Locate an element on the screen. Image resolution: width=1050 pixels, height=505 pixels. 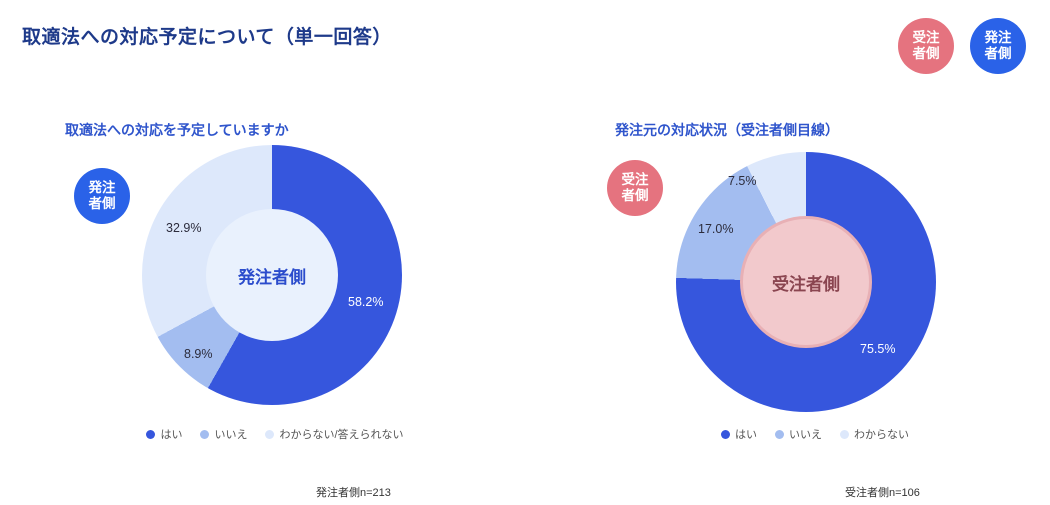
percent-label-no: 17.0% is located at coordinates (716, 229).